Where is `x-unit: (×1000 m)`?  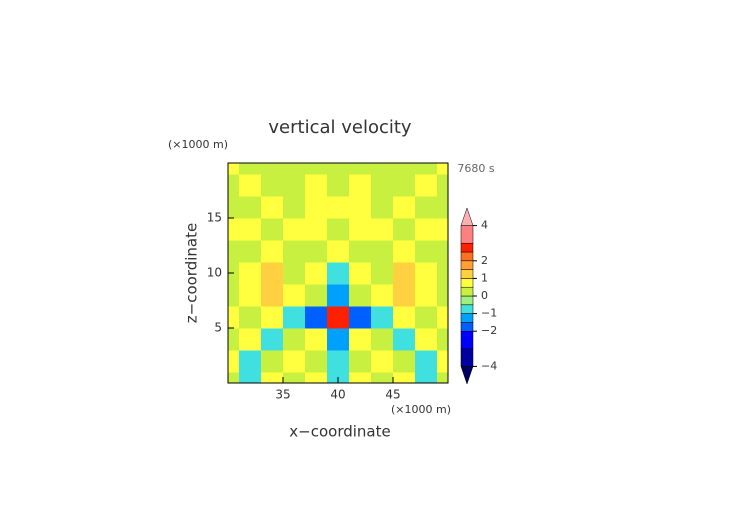 x-unit: (×1000 m) is located at coordinates (421, 409).